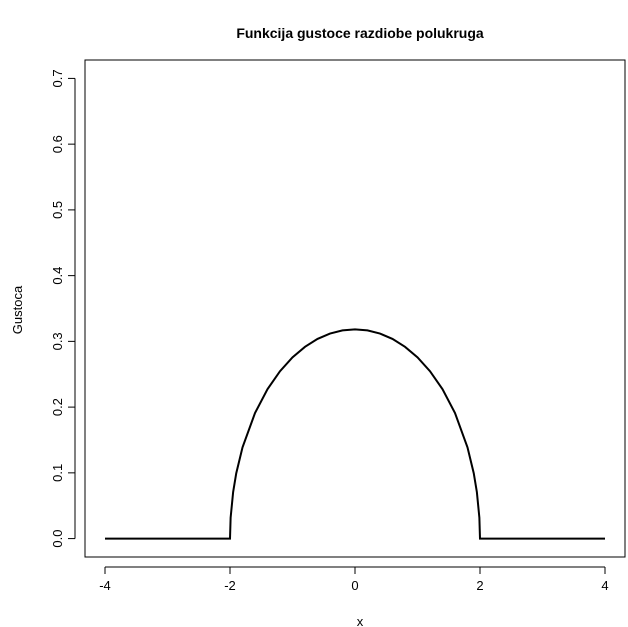 The image size is (628, 627). I want to click on x-tick-label: -4, so click(105, 585).